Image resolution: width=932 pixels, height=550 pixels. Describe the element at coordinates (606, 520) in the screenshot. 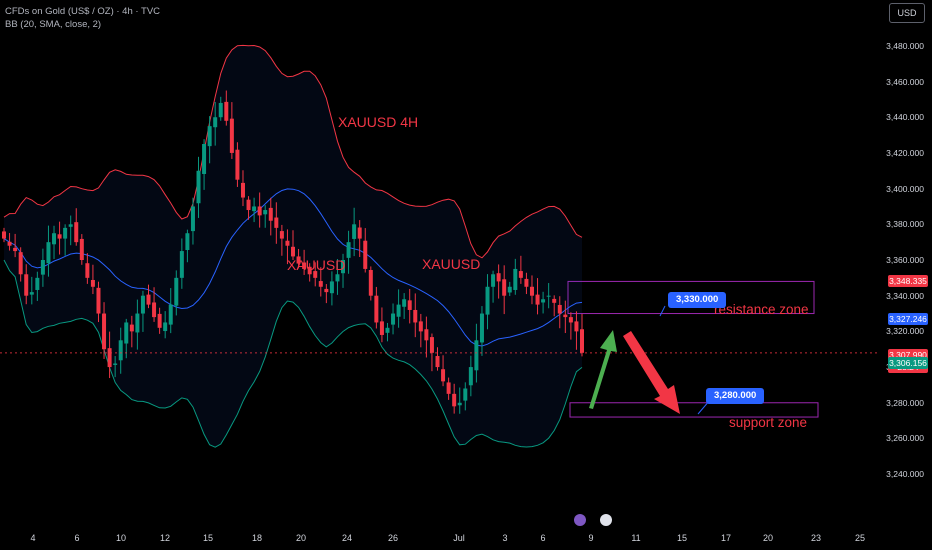

I see `us-flag-event-icon` at that location.